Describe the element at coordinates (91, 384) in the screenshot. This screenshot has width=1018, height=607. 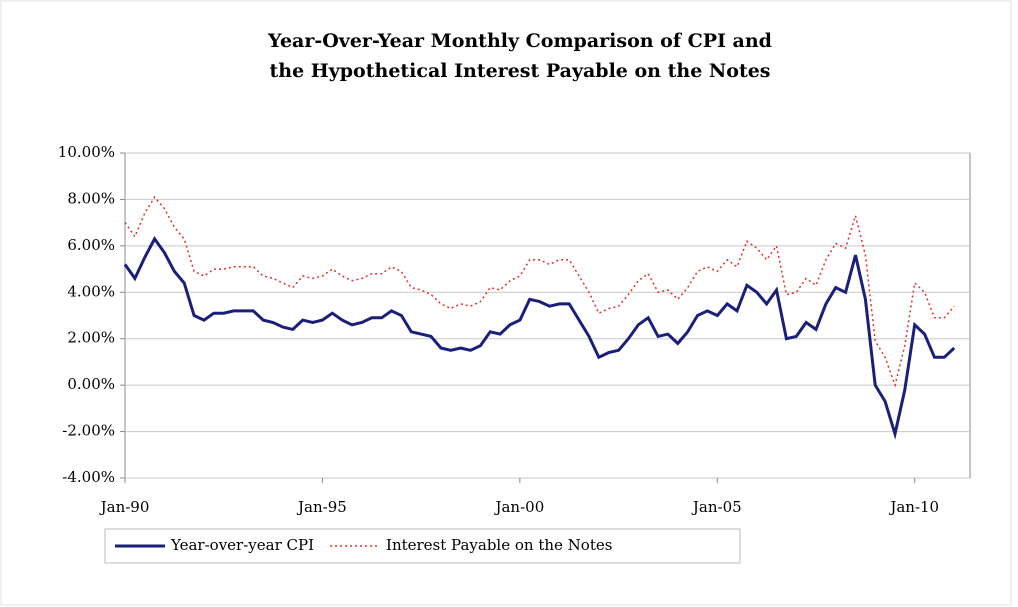
I see `y-tick-label: 0.00%` at that location.